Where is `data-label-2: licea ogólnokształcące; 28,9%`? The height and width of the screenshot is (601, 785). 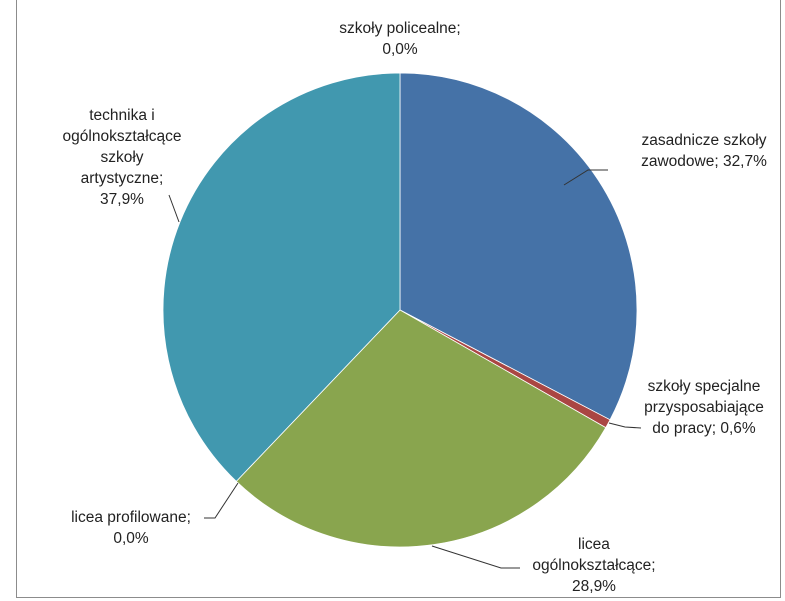
data-label-2: licea ogólnokształcące; 28,9% is located at coordinates (593, 565).